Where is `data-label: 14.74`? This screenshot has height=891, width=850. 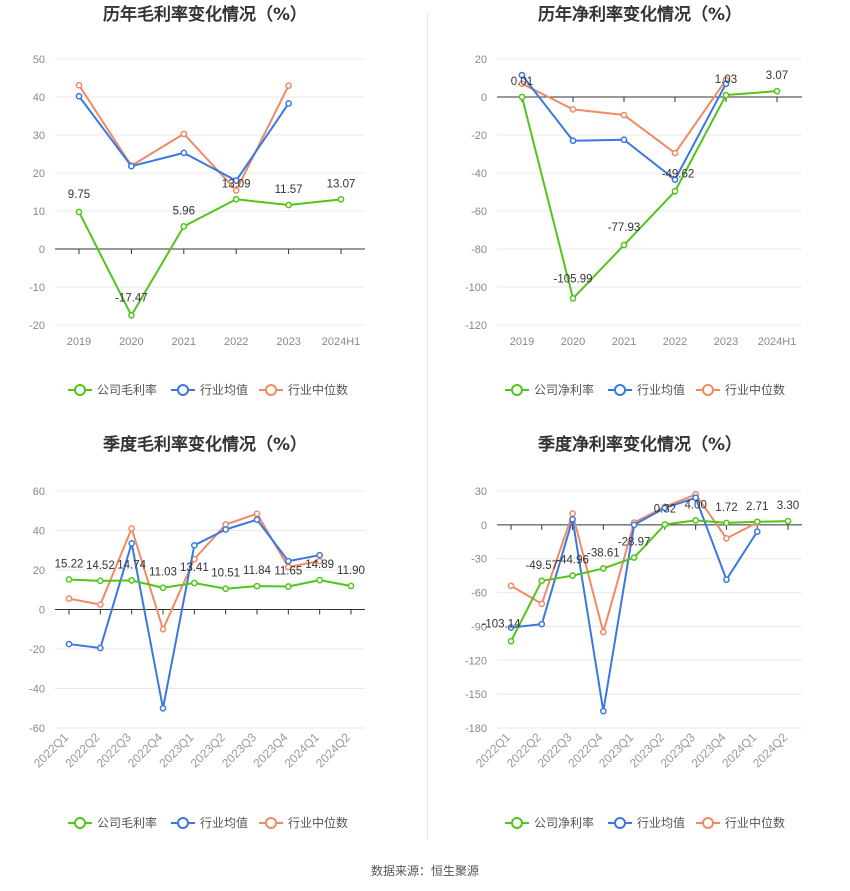
data-label: 14.74 is located at coordinates (131, 565).